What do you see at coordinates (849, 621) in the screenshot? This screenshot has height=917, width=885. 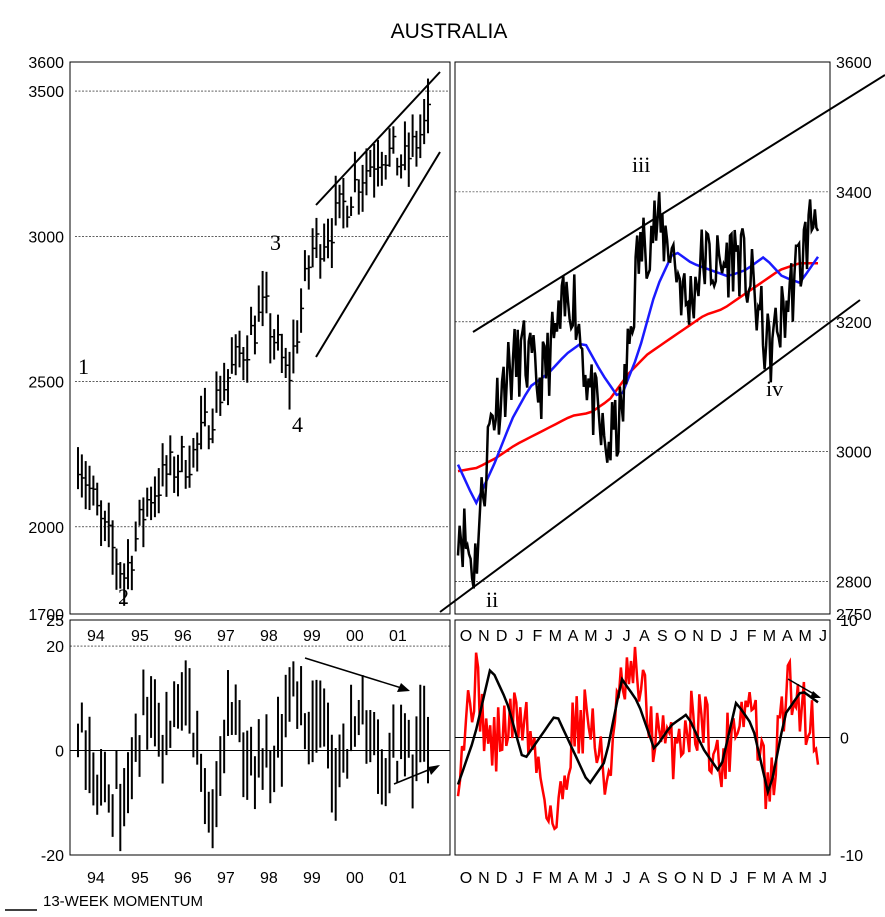 I see `stm-y-tick-label: 10` at bounding box center [849, 621].